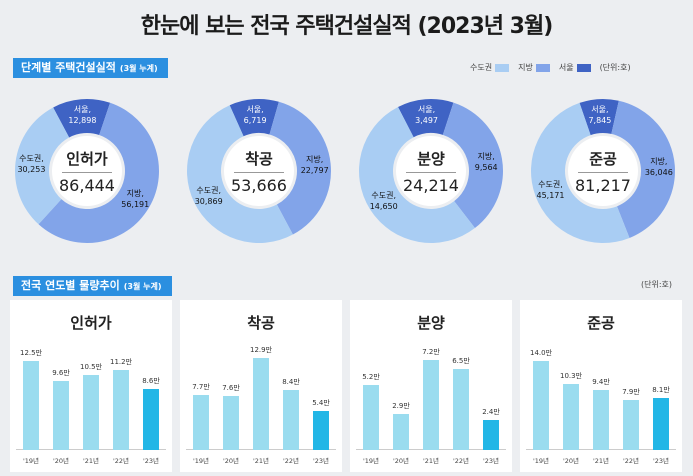 The width and height of the screenshot is (693, 476). What do you see at coordinates (486, 167) in the screenshot?
I see `donut-label-value: 9,564` at bounding box center [486, 167].